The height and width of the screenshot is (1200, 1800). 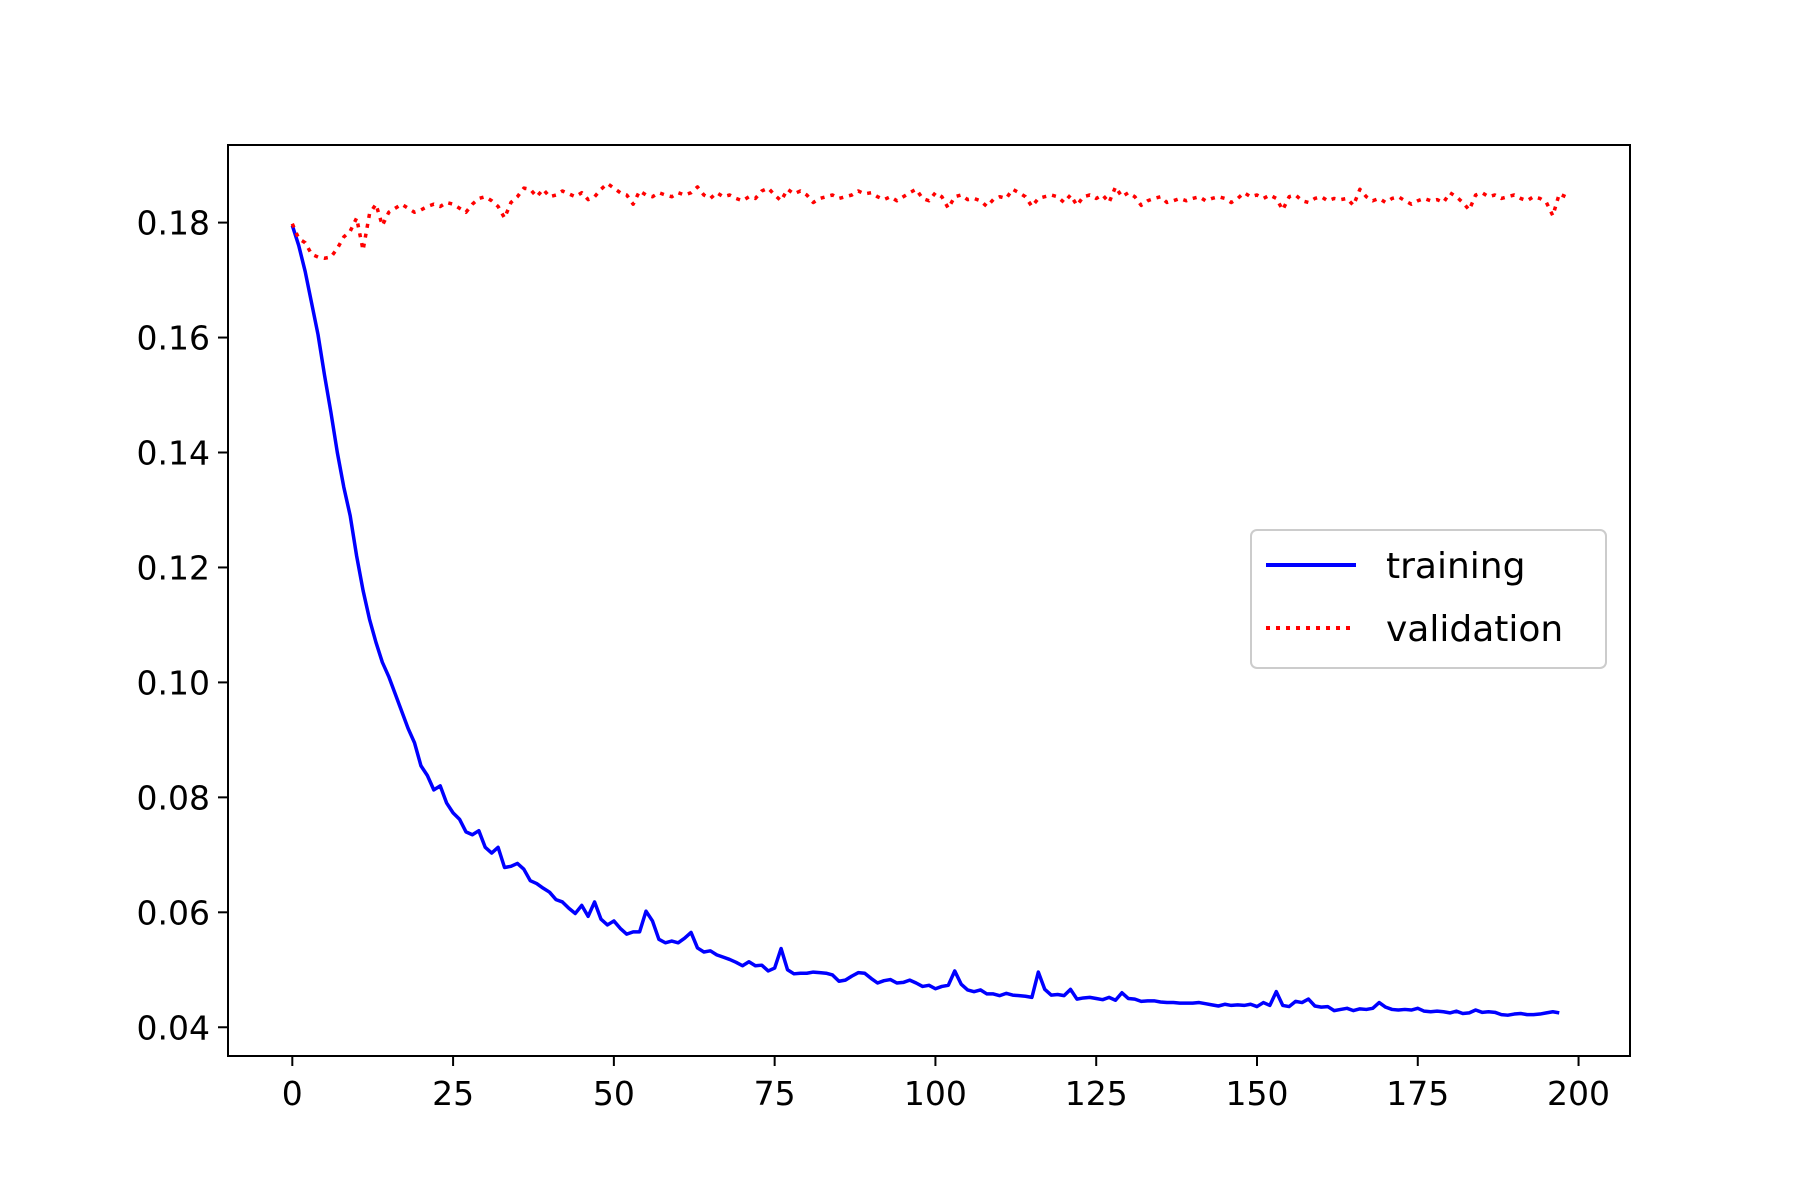 I want to click on y-tick-label: 0.18, so click(x=173, y=223).